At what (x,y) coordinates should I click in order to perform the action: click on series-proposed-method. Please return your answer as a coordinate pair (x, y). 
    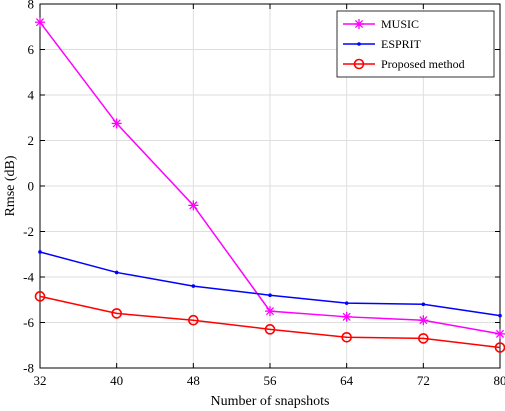
    Looking at the image, I should click on (269, 322).